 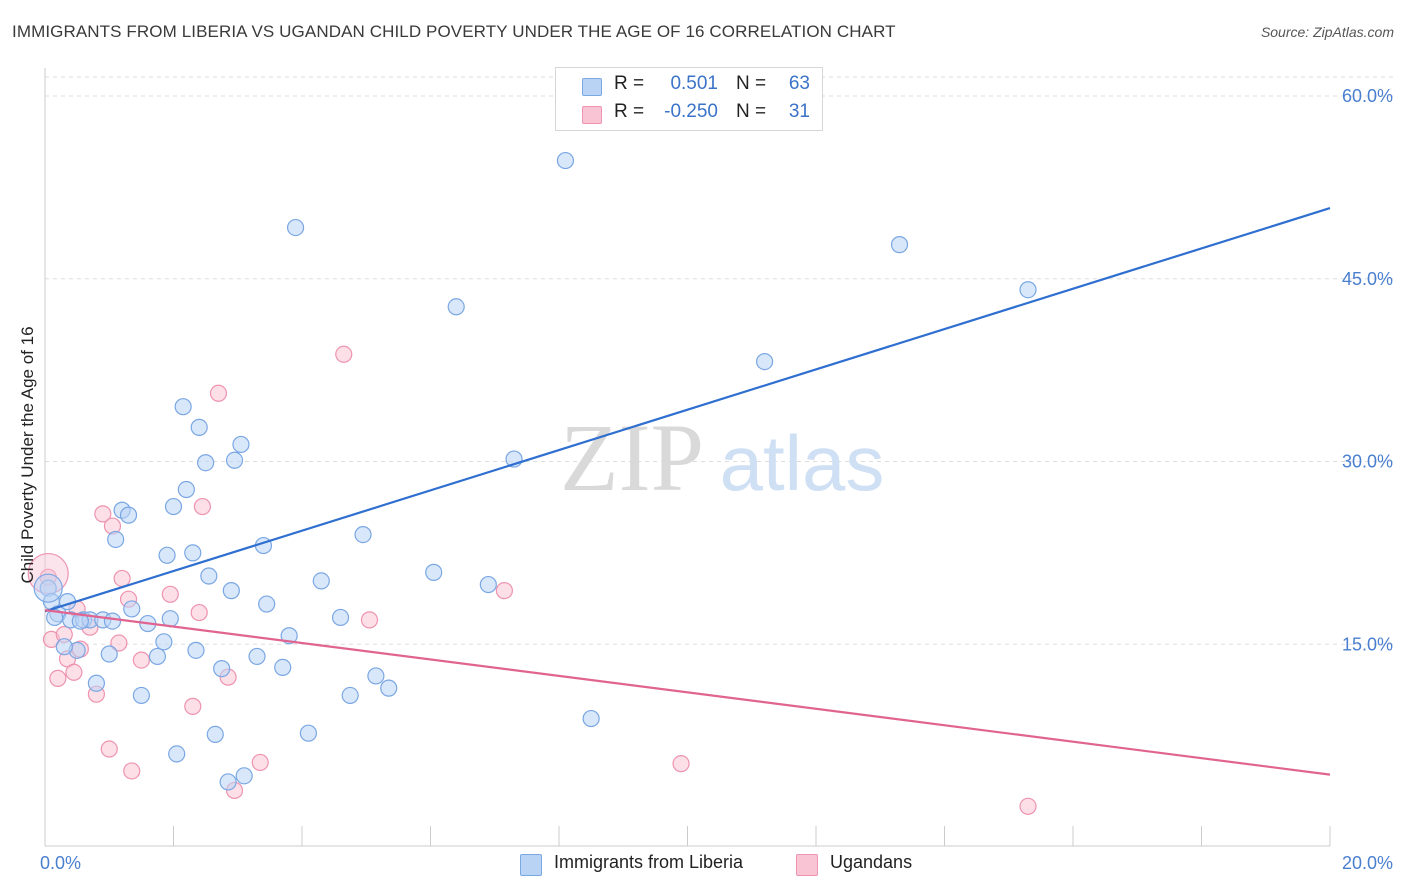 I want to click on y-tick-label: 15.0%, so click(x=1367, y=644).